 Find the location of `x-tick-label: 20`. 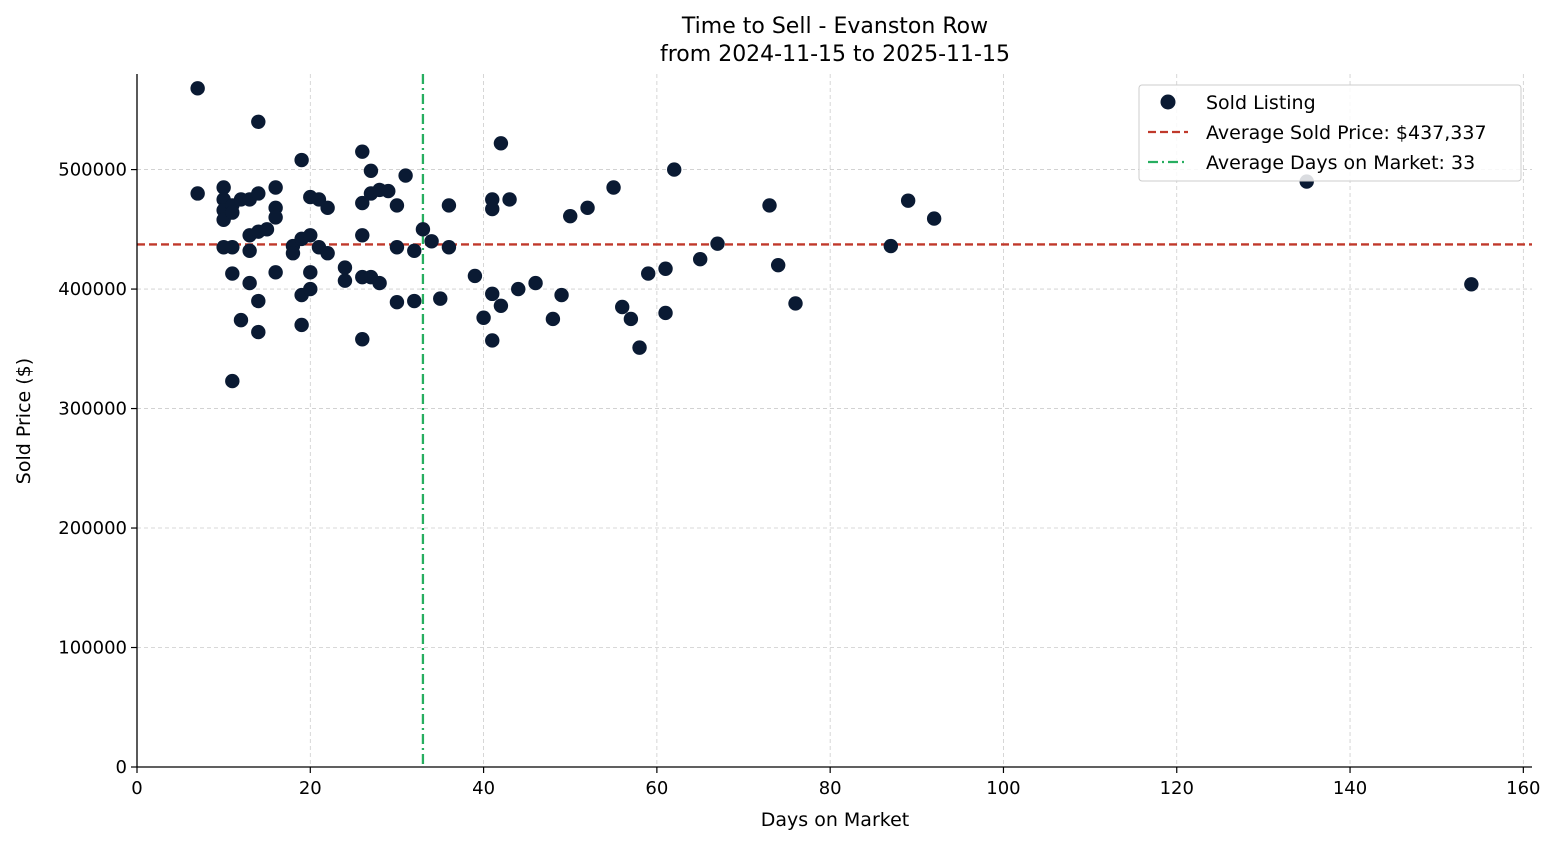

x-tick-label: 20 is located at coordinates (310, 788).